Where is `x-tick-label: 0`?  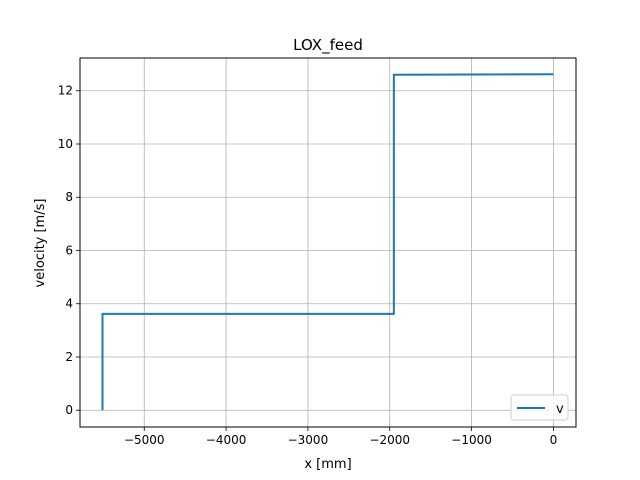 x-tick-label: 0 is located at coordinates (554, 440).